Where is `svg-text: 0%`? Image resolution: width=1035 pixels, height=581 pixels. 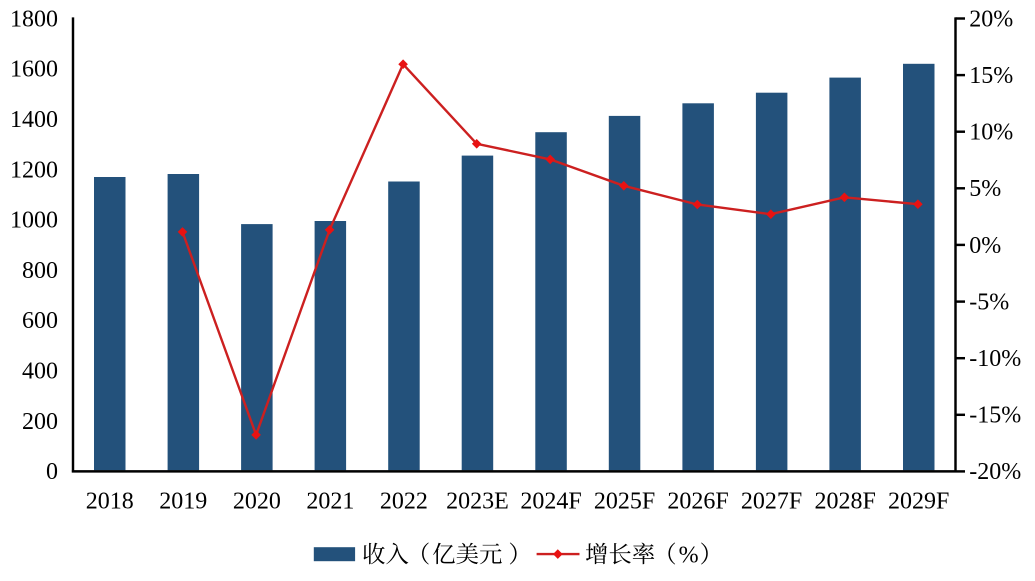 svg-text: 0% is located at coordinates (985, 246).